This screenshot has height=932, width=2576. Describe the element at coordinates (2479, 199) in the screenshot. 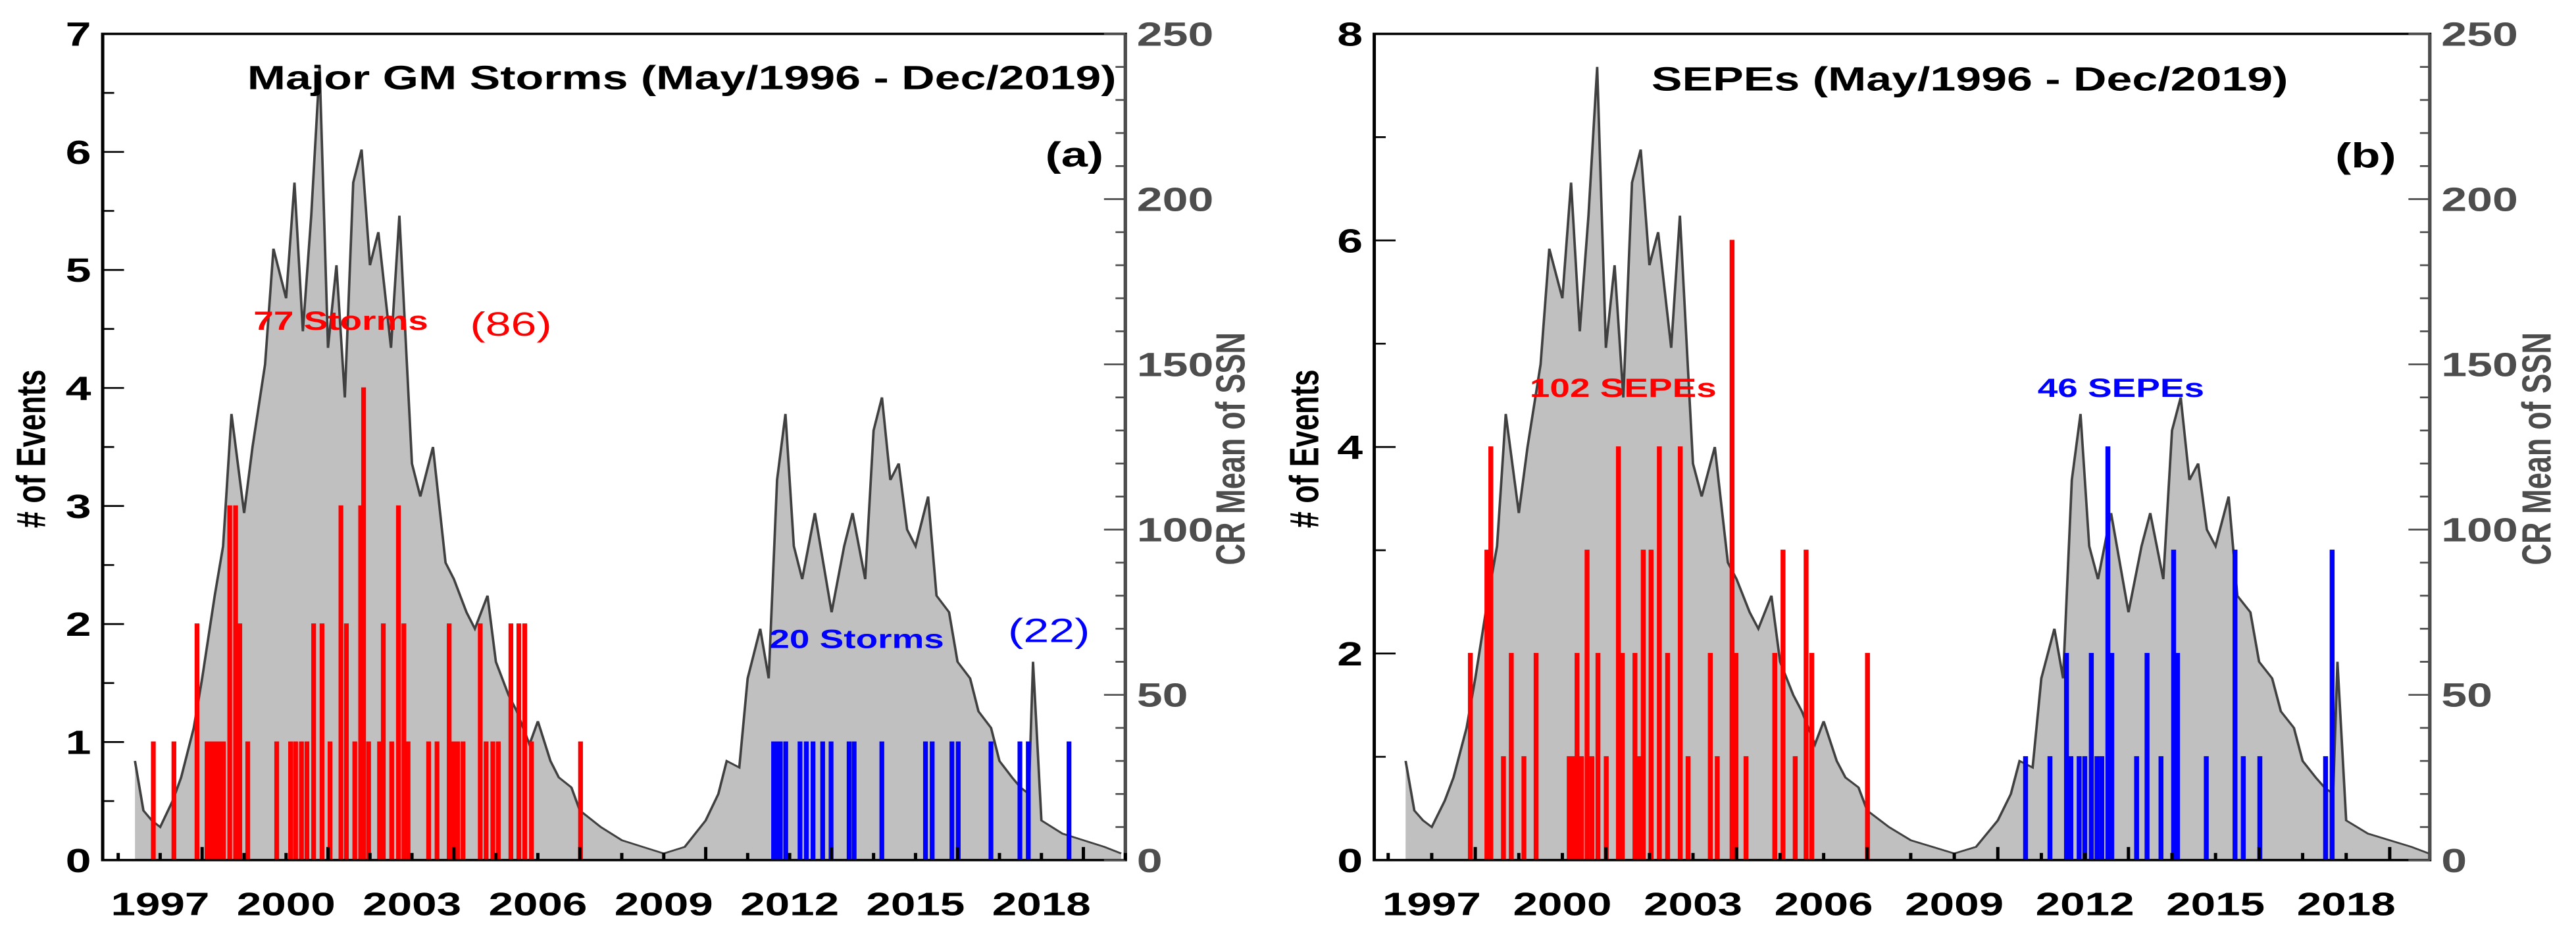

I see `y2-tick-label: 200` at that location.